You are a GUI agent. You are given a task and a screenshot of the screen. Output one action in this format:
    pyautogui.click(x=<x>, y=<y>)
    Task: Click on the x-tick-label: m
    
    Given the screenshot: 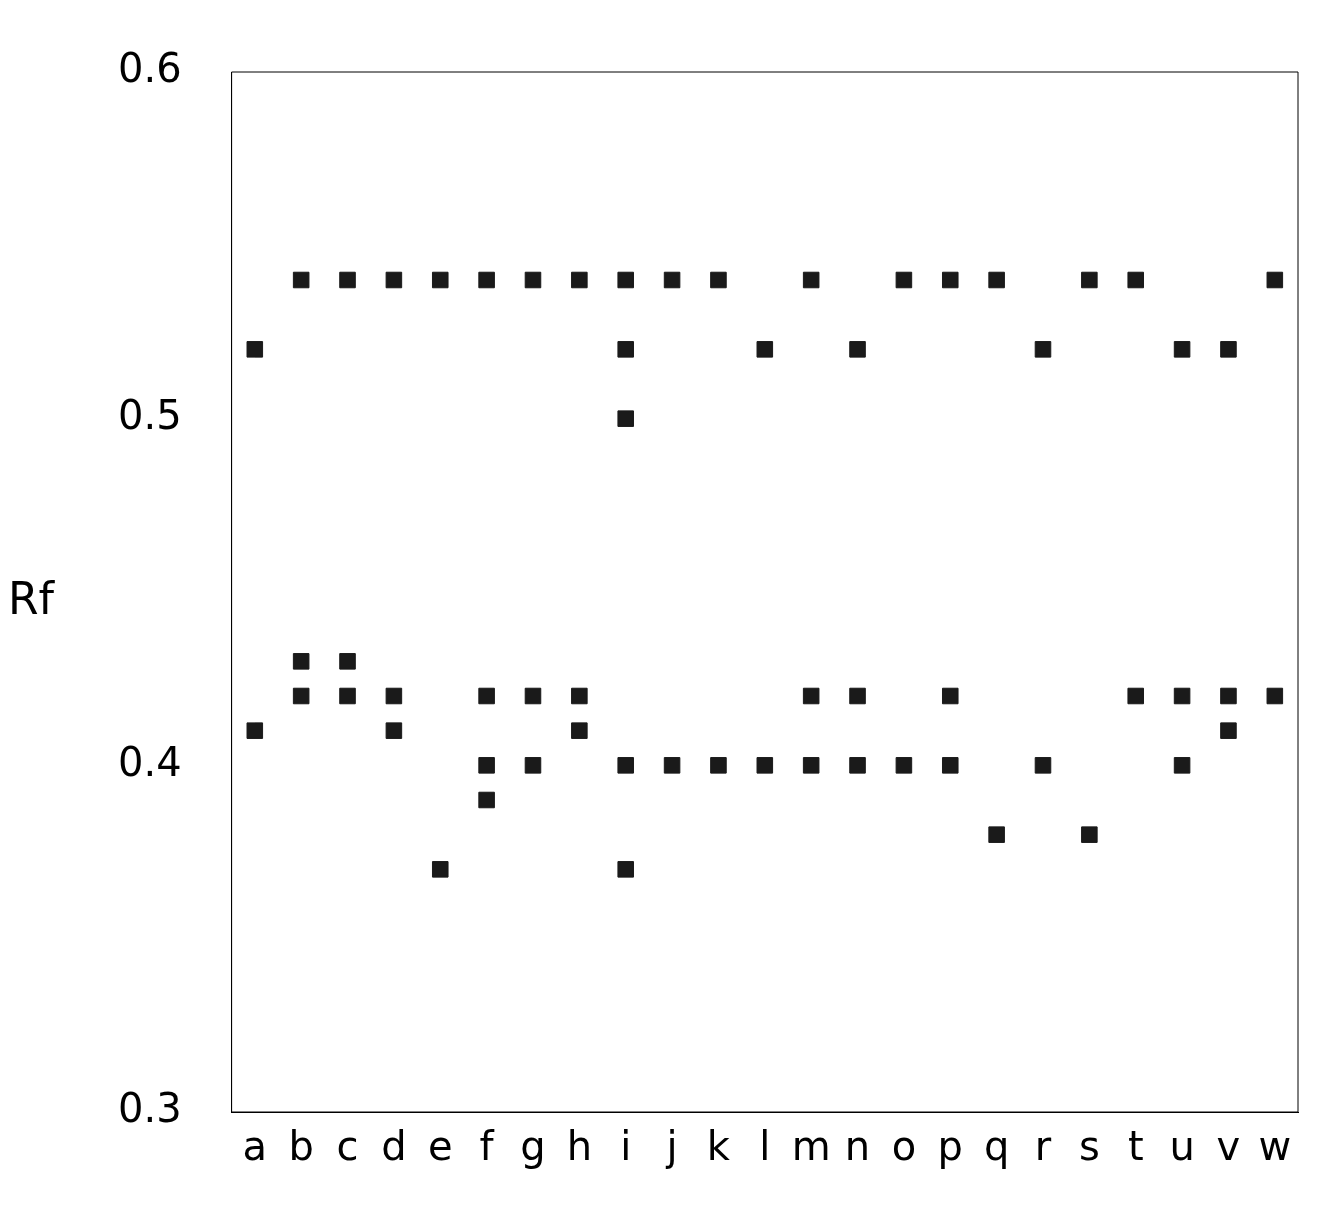 What is the action you would take?
    pyautogui.click(x=811, y=1146)
    